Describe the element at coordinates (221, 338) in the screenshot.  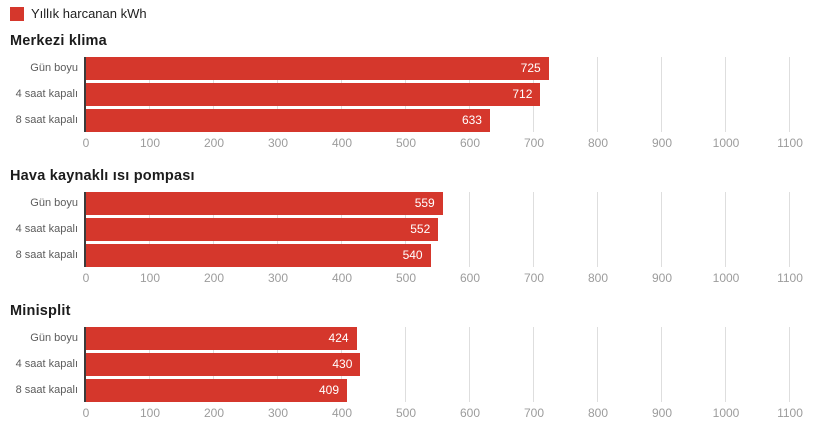
I see `bar: 424` at that location.